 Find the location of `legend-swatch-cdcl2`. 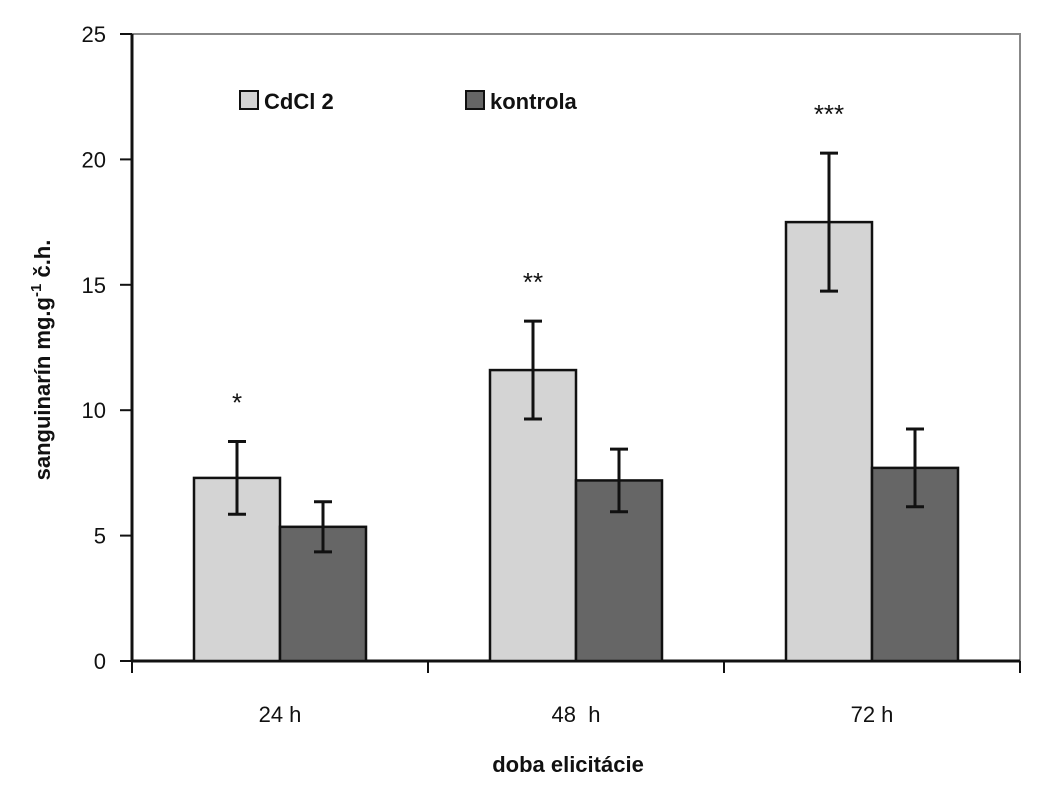

legend-swatch-cdcl2 is located at coordinates (249, 100).